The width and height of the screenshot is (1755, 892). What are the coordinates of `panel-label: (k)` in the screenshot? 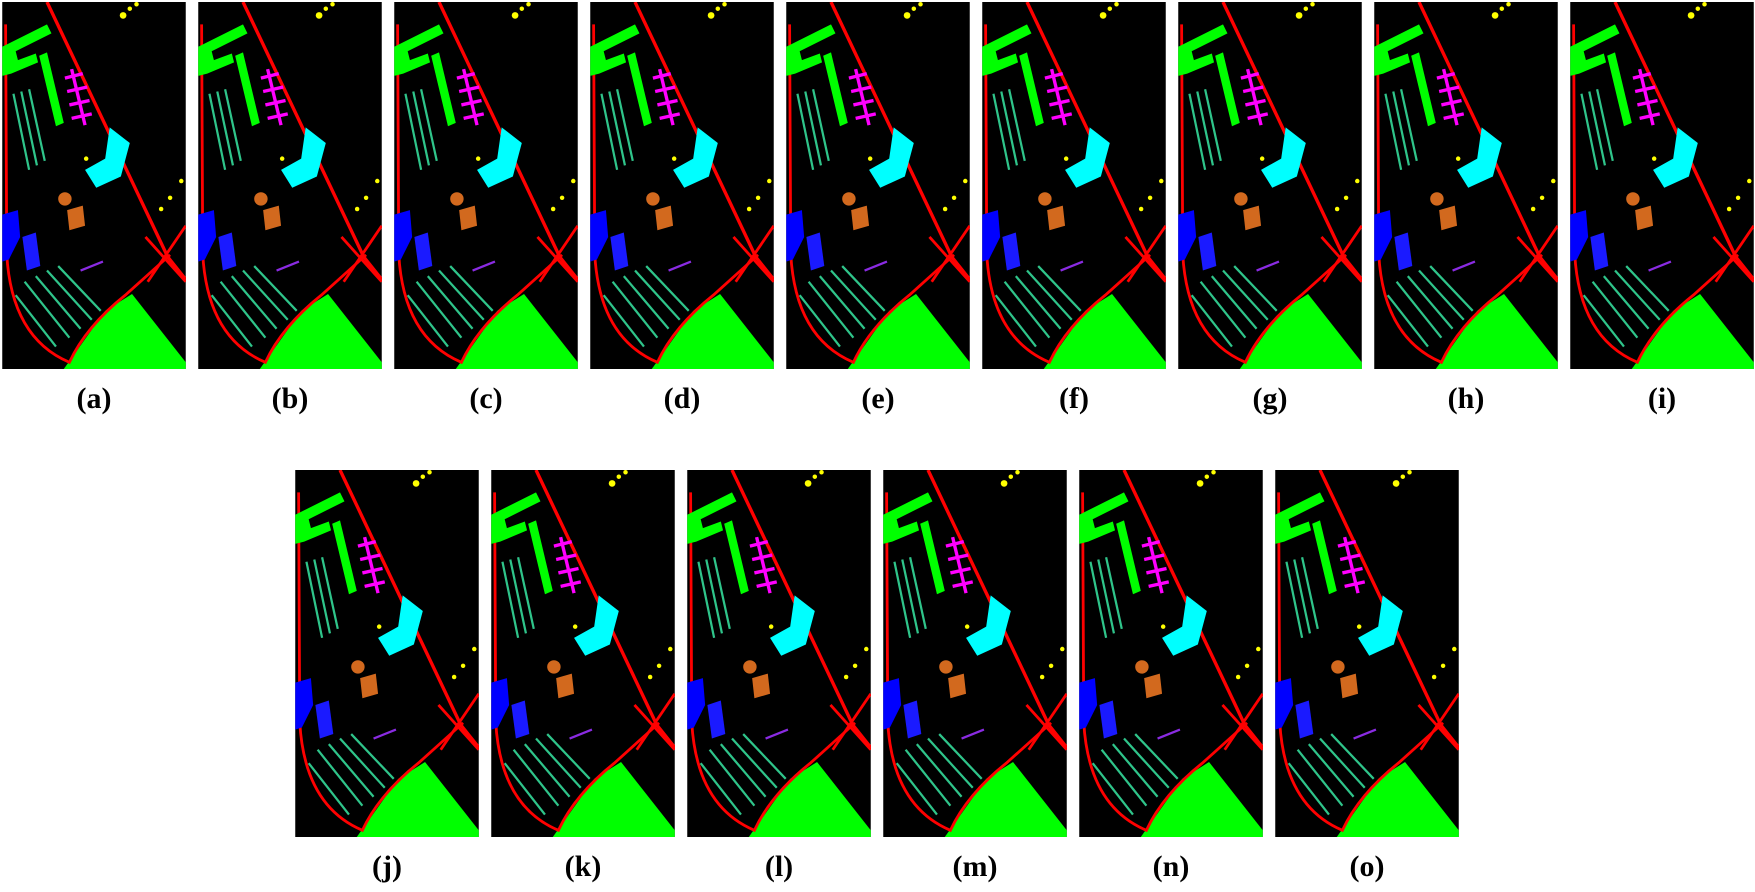 It's located at (583, 866).